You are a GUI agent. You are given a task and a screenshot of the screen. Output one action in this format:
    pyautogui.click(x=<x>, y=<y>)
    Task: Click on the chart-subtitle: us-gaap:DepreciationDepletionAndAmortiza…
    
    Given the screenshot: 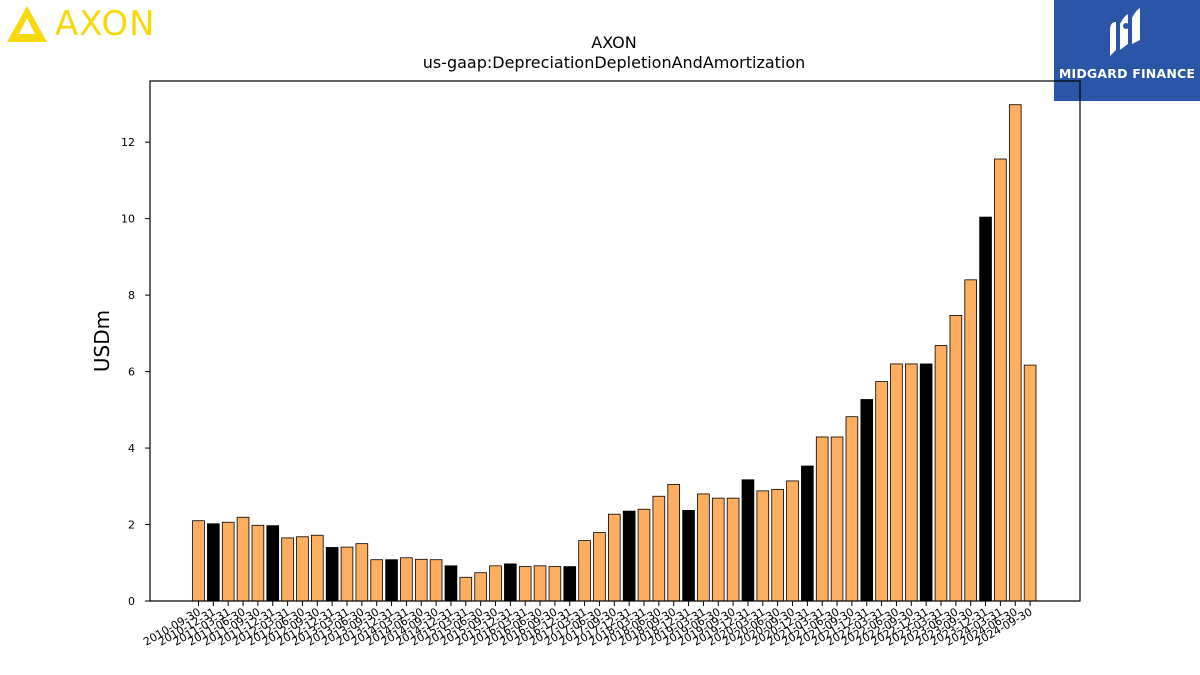 What is the action you would take?
    pyautogui.click(x=614, y=62)
    